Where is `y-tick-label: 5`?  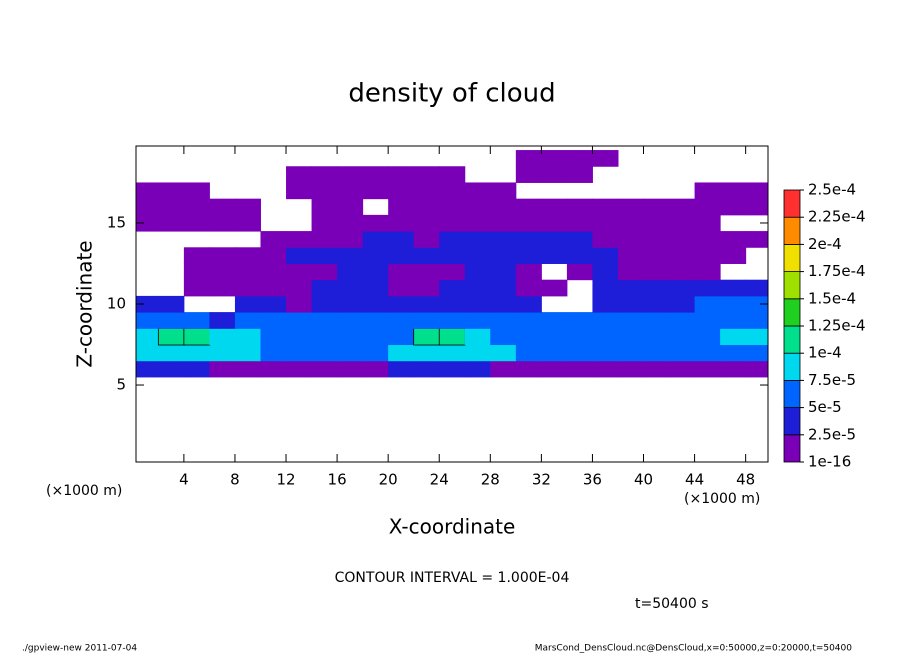
y-tick-label: 5 is located at coordinates (121, 385).